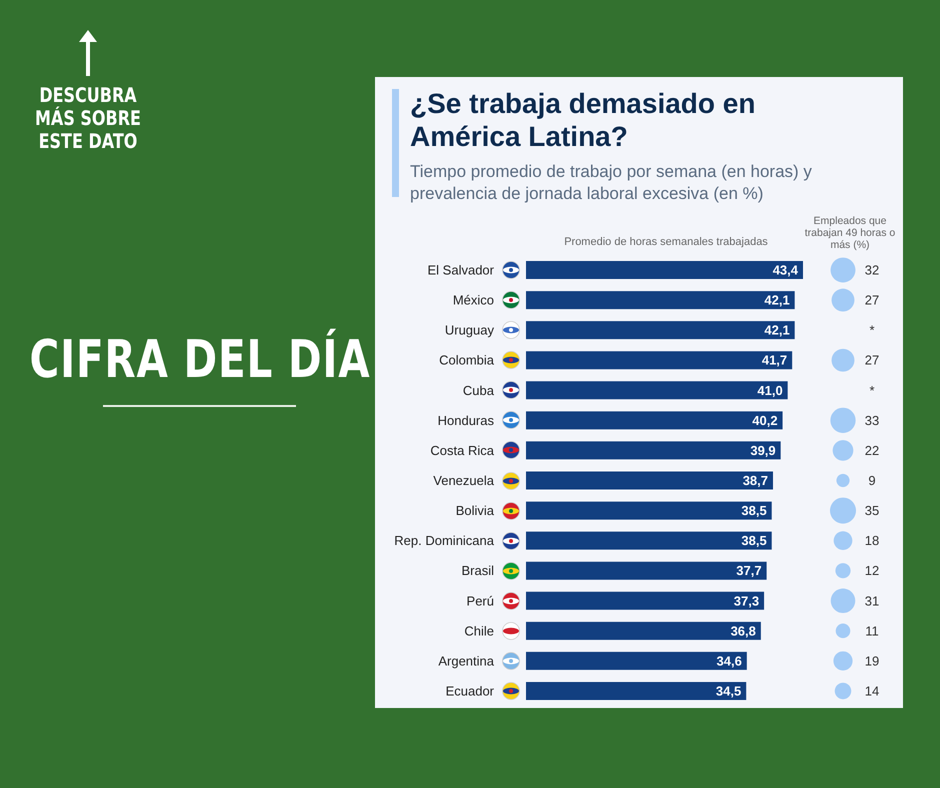 This screenshot has width=940, height=788. Describe the element at coordinates (467, 360) in the screenshot. I see `y-tick-label: Colombia` at that location.